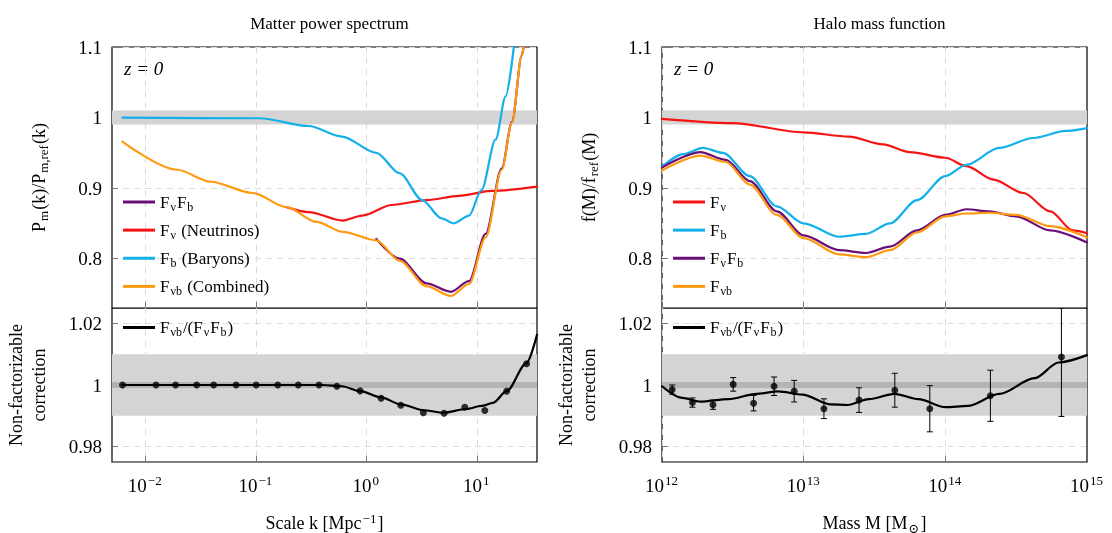  Describe the element at coordinates (329, 24) in the screenshot. I see `chart-title: Matter power spectrum` at that location.